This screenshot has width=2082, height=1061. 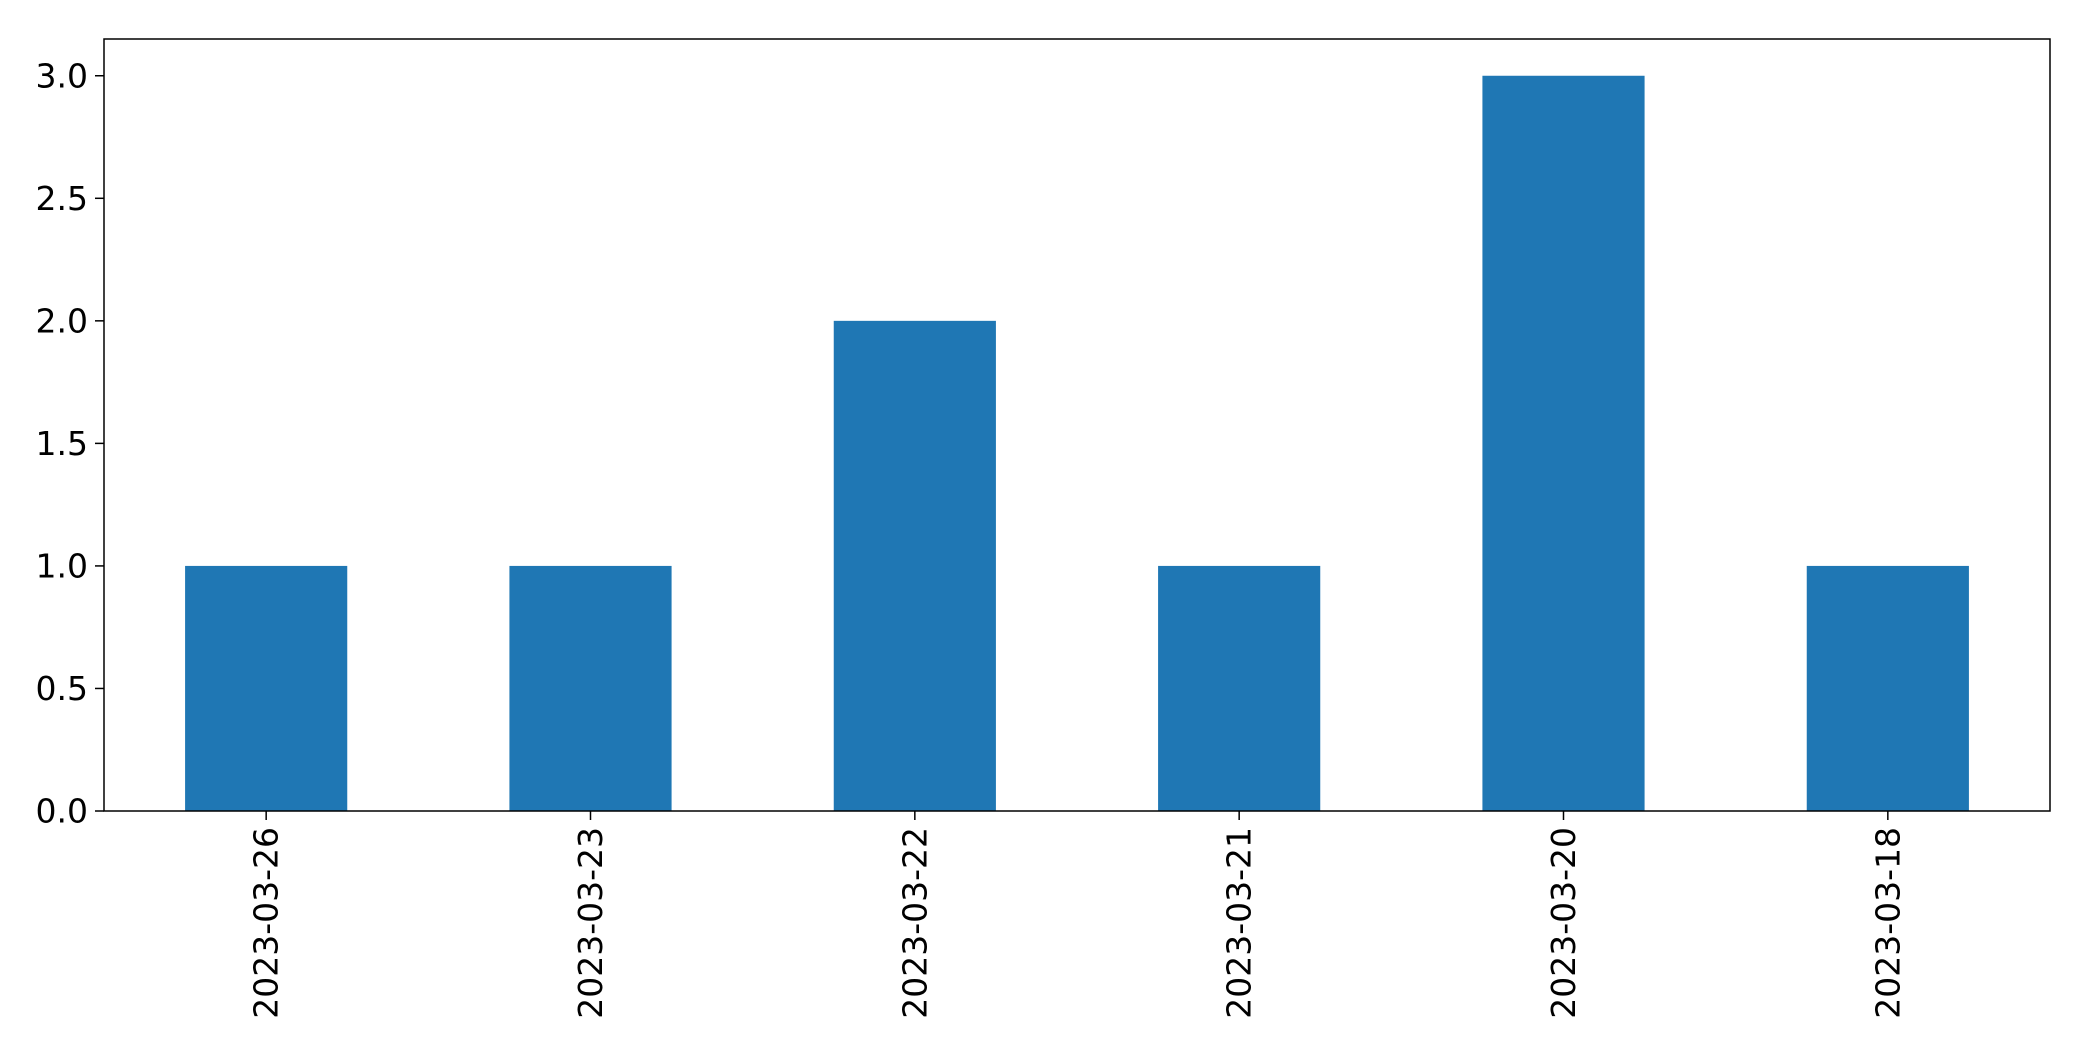 What do you see at coordinates (1563, 923) in the screenshot?
I see `x-tick-label: 2023-03-20` at bounding box center [1563, 923].